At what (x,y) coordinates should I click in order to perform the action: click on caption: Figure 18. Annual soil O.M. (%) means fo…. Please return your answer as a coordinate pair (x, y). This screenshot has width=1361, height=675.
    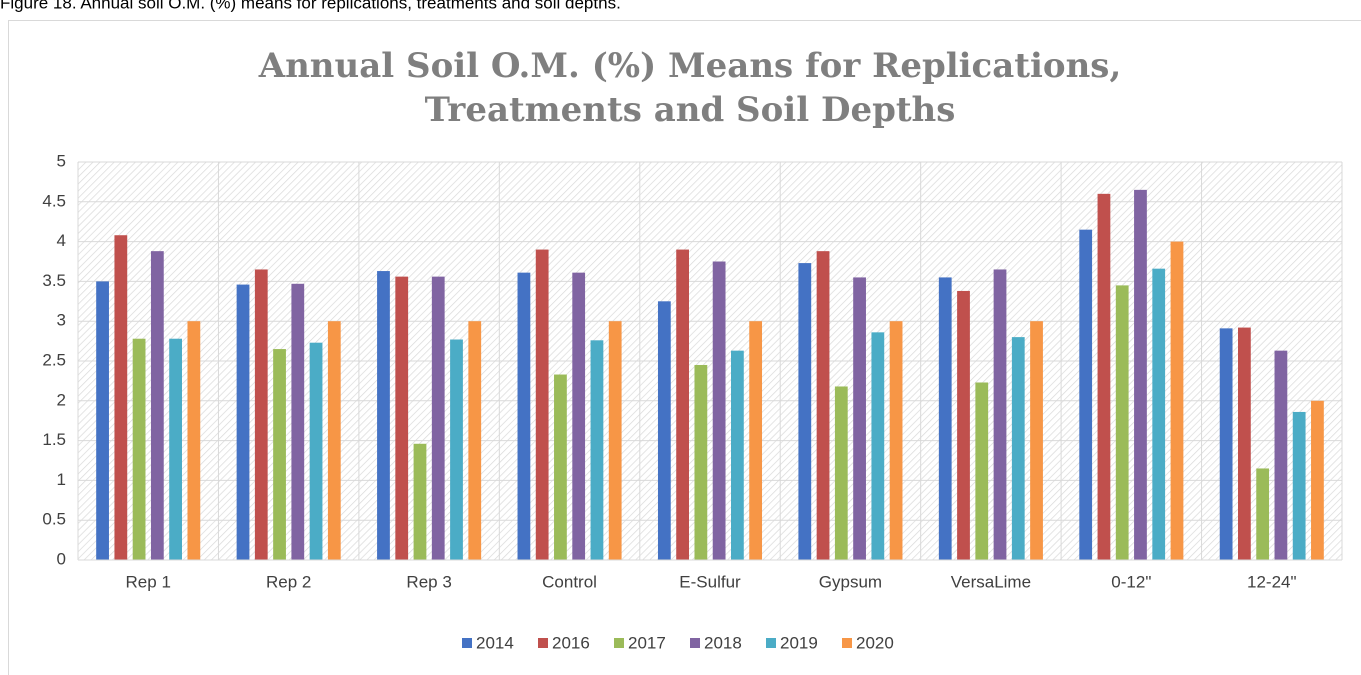
    Looking at the image, I should click on (310, 6).